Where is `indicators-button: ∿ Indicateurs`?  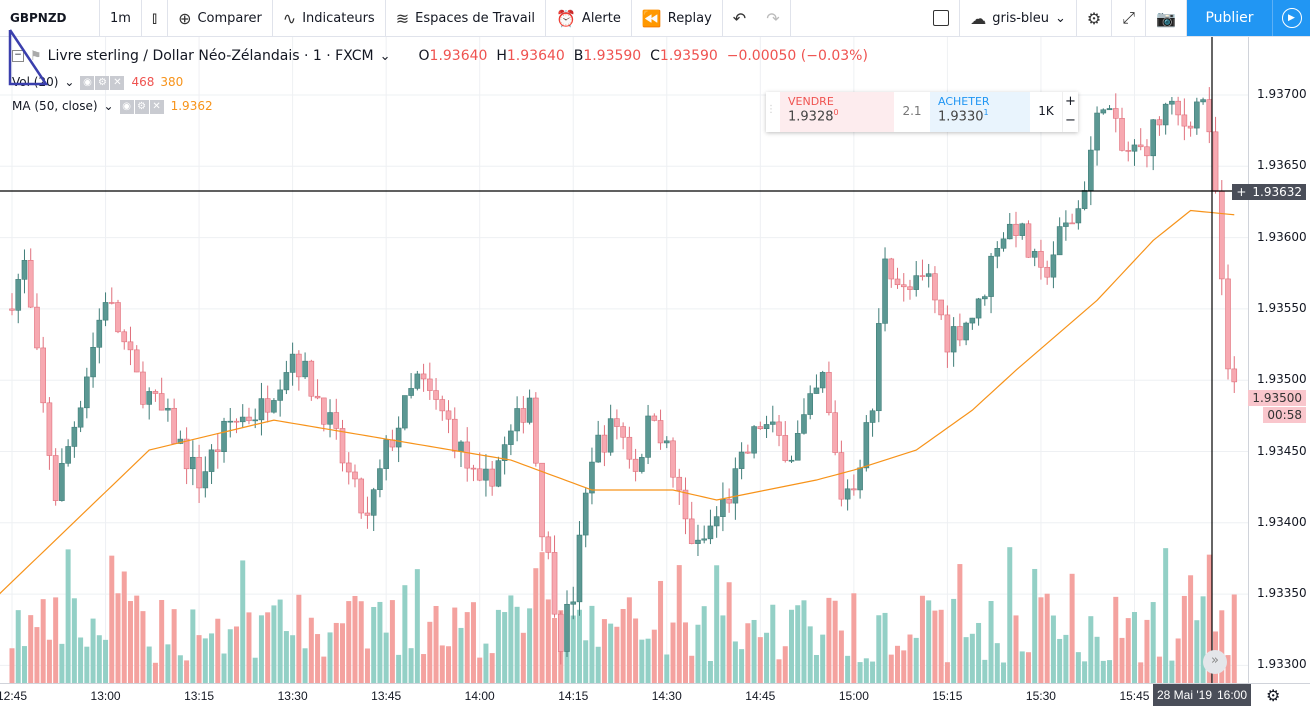
indicators-button: ∿ Indicateurs is located at coordinates (329, 18).